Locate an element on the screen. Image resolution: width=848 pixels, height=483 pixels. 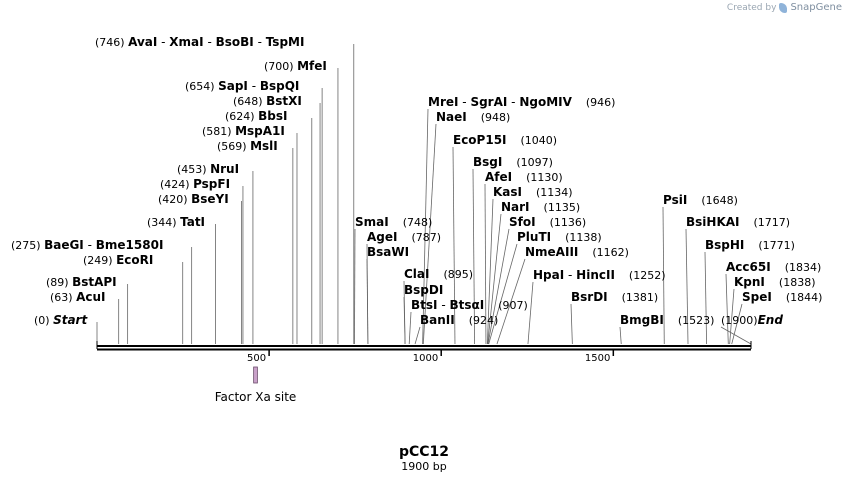
enzyme-name: BspHI is located at coordinates (724, 245).